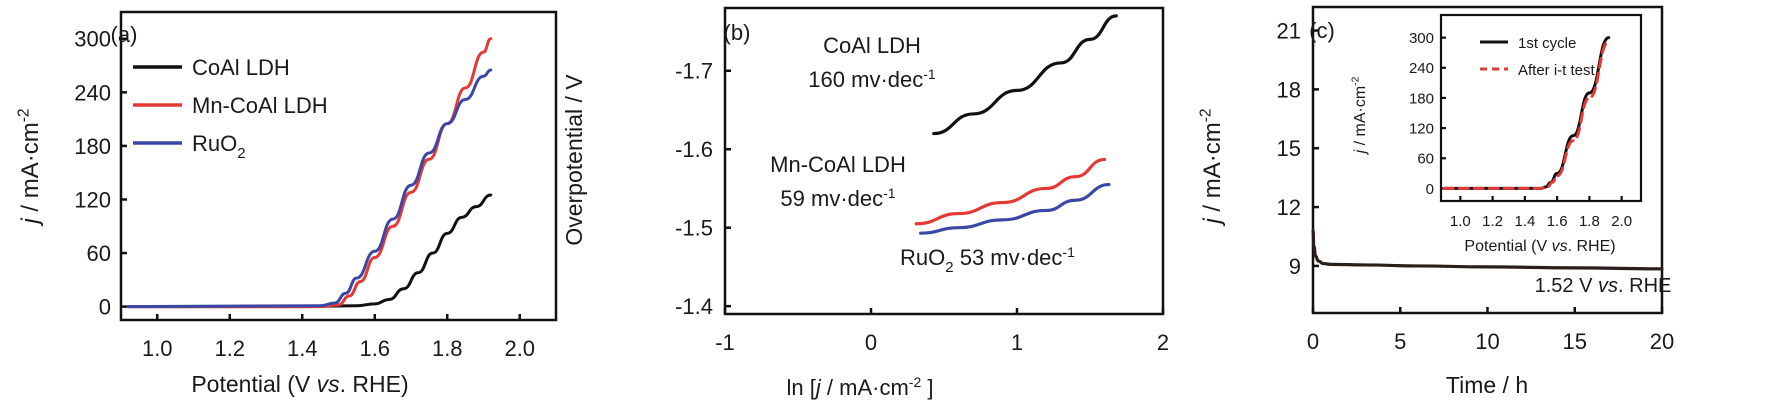 The image size is (1772, 413). What do you see at coordinates (1603, 286) in the screenshot?
I see `potential-annotation: 1.52 V vs. RHE` at bounding box center [1603, 286].